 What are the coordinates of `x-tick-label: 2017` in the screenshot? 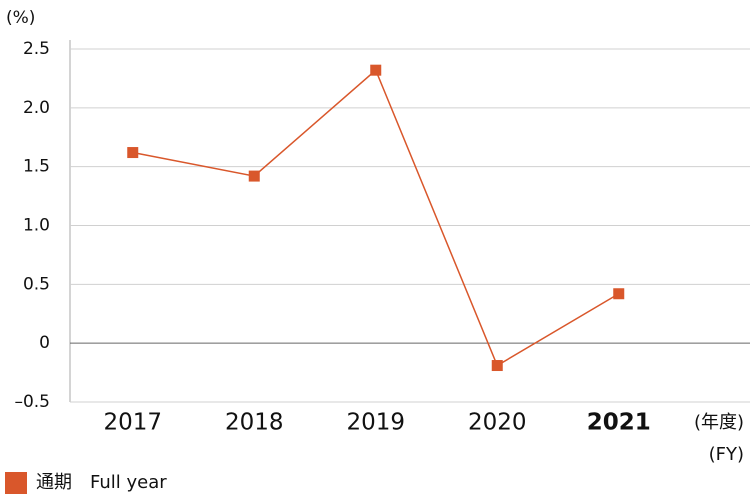 It's located at (132, 423).